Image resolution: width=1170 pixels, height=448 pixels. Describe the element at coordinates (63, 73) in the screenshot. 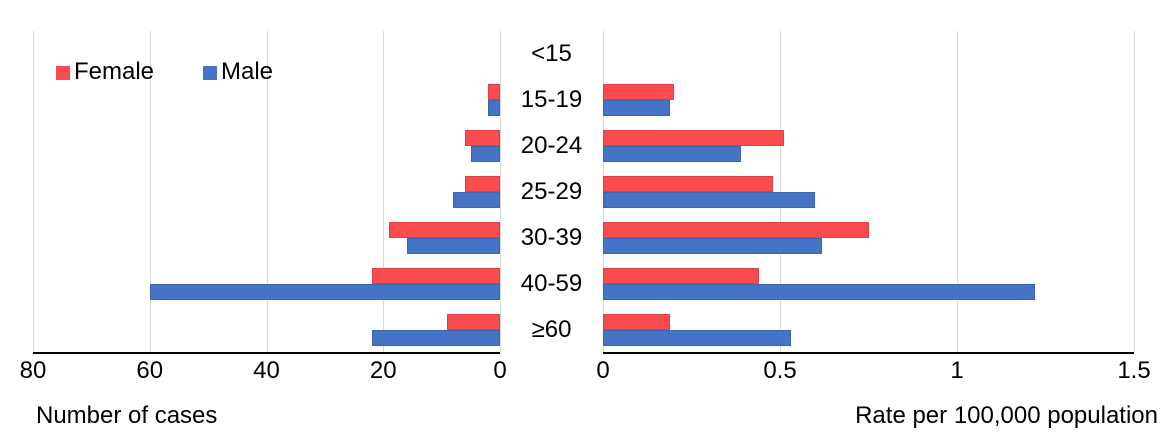

I see `female-swatch-icon` at that location.